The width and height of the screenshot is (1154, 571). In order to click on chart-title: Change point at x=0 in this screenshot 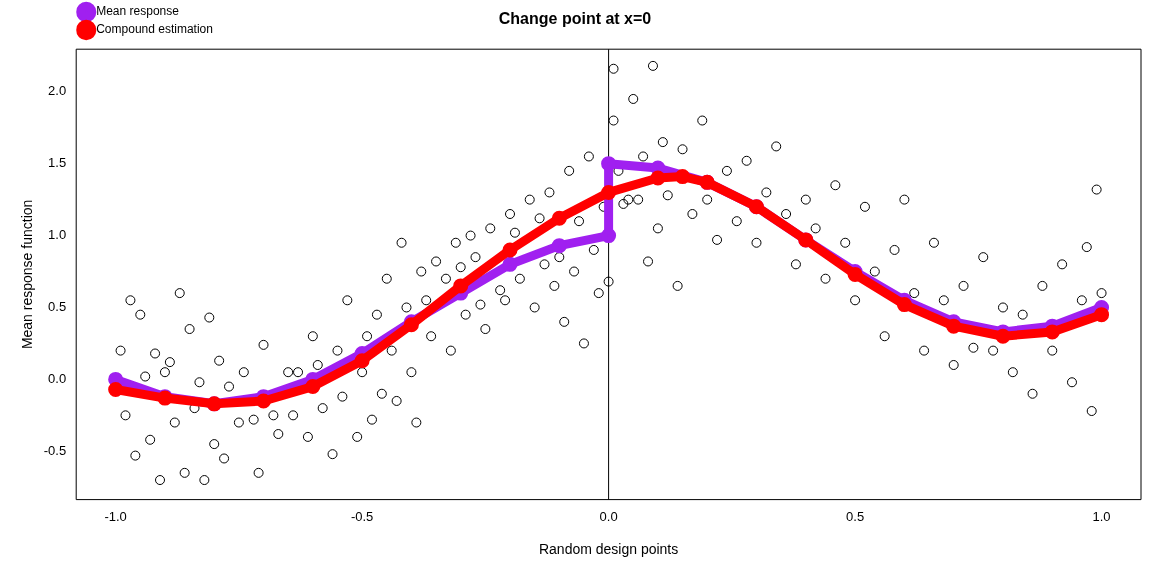, I will do `click(575, 19)`.